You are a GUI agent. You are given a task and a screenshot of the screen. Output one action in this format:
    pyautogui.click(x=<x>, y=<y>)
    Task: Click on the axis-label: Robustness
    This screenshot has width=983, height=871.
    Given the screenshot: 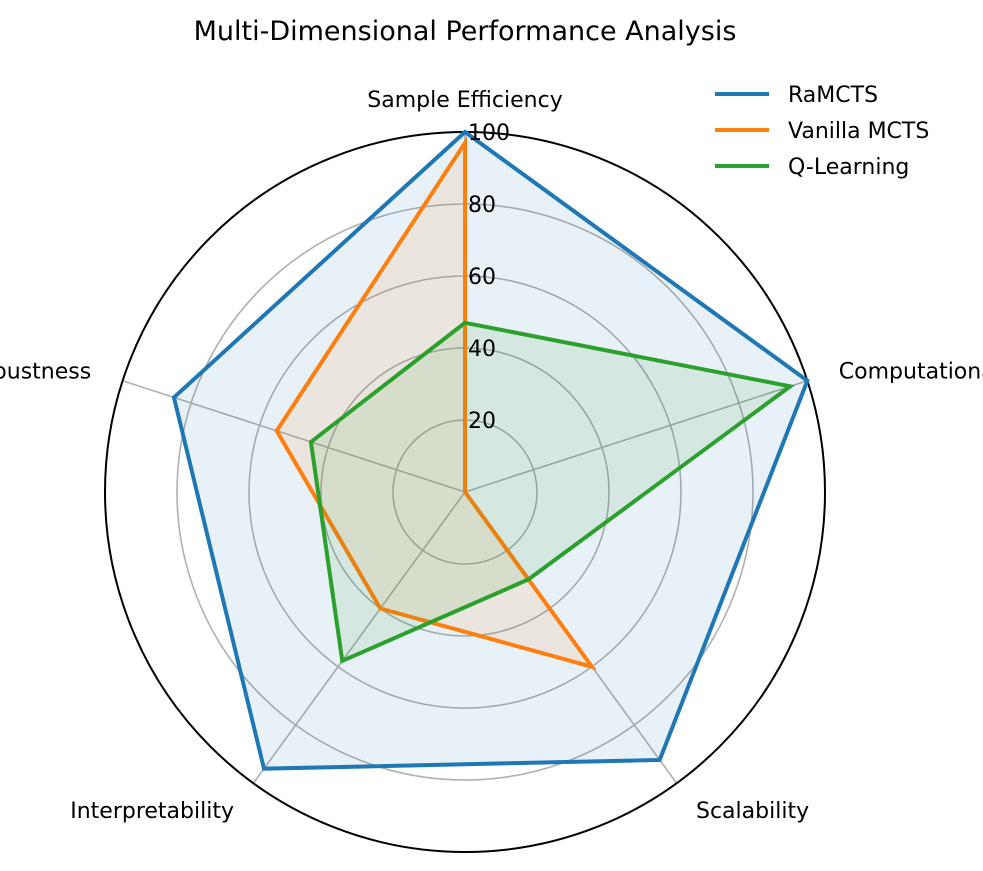 What is the action you would take?
    pyautogui.click(x=45, y=372)
    